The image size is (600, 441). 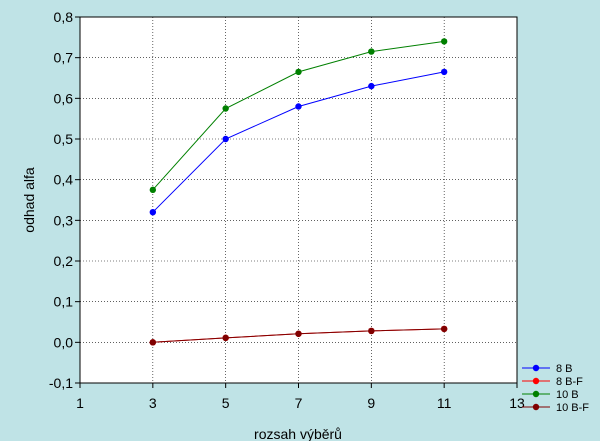 I want to click on y-tick-label: 0,6, so click(x=64, y=98).